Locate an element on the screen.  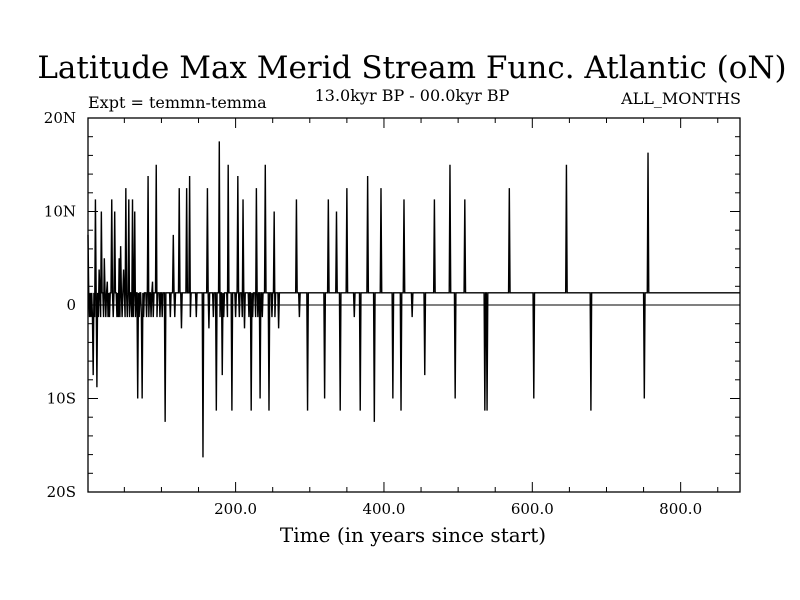
experiment-label: Expt = temmn-temma is located at coordinates (177, 102).